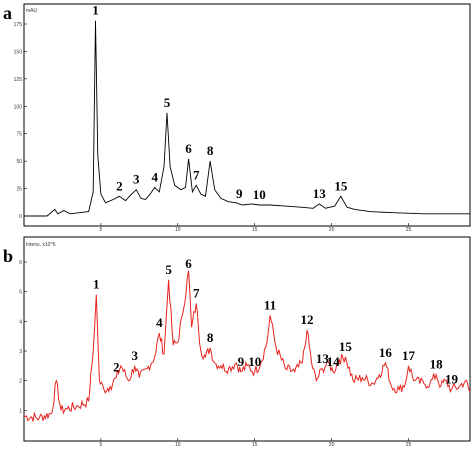  I want to click on panel-a-peak-label-10: 10, so click(259, 194).